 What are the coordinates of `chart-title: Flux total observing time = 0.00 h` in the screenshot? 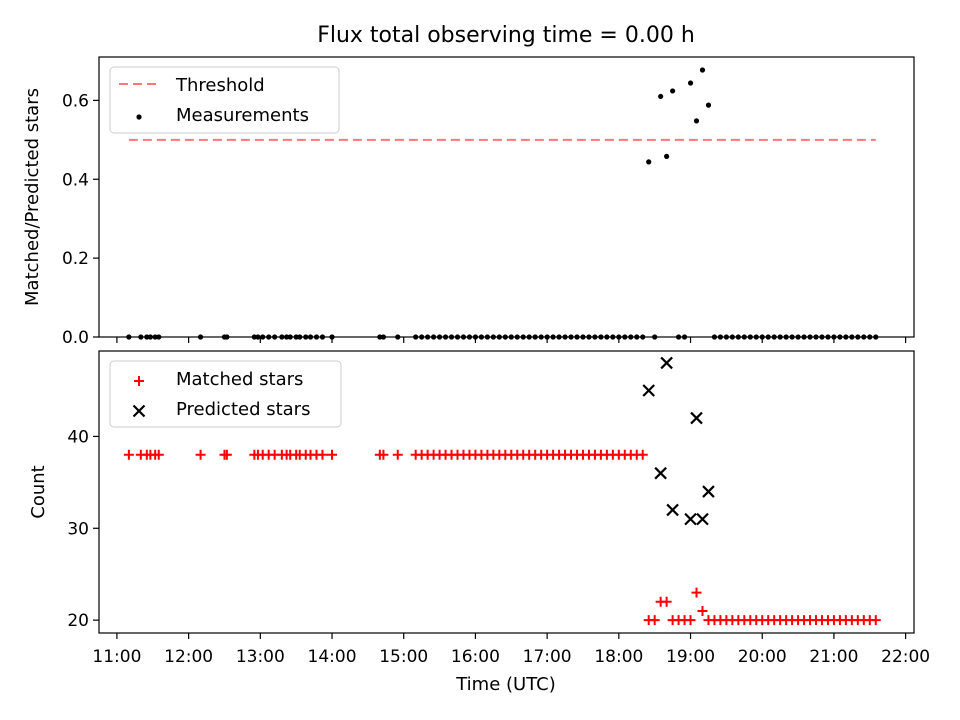 It's located at (506, 35).